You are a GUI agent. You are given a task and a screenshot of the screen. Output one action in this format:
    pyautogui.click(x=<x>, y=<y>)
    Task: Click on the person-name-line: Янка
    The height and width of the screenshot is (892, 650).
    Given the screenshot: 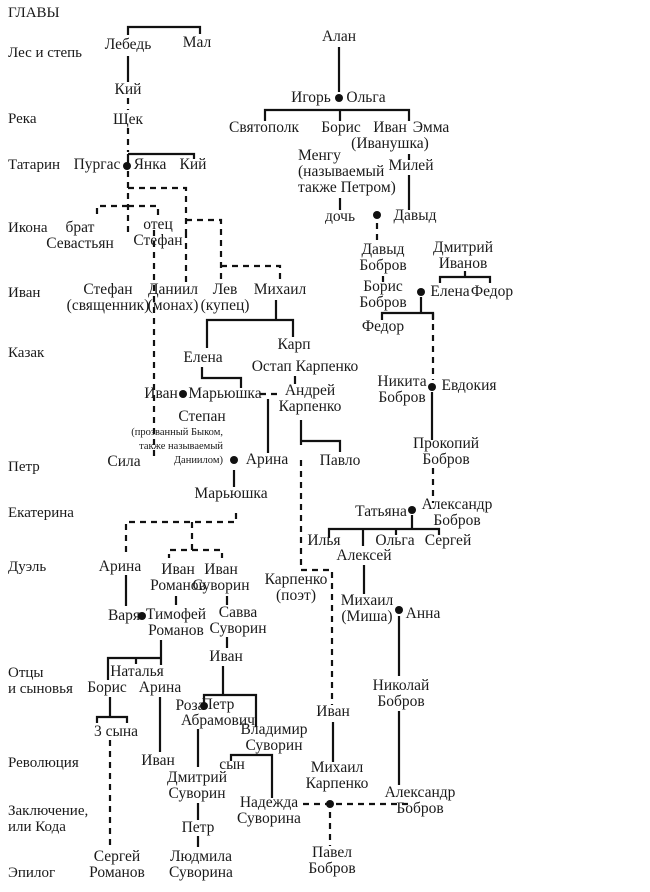 What is the action you would take?
    pyautogui.click(x=150, y=164)
    